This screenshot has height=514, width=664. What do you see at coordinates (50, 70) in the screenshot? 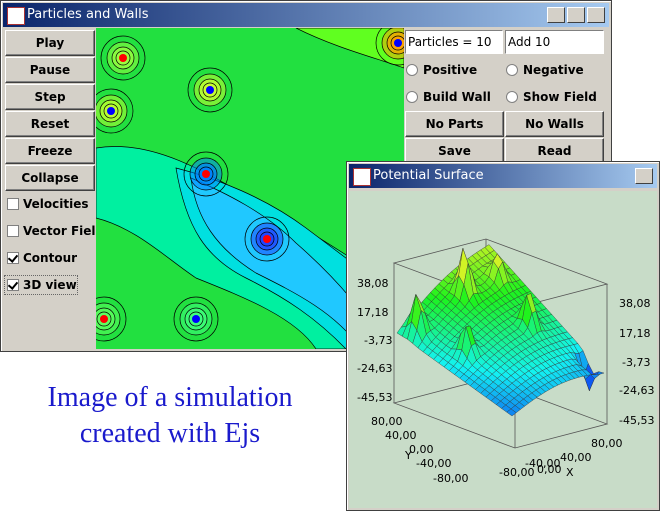
I see `button: Pause` at bounding box center [50, 70].